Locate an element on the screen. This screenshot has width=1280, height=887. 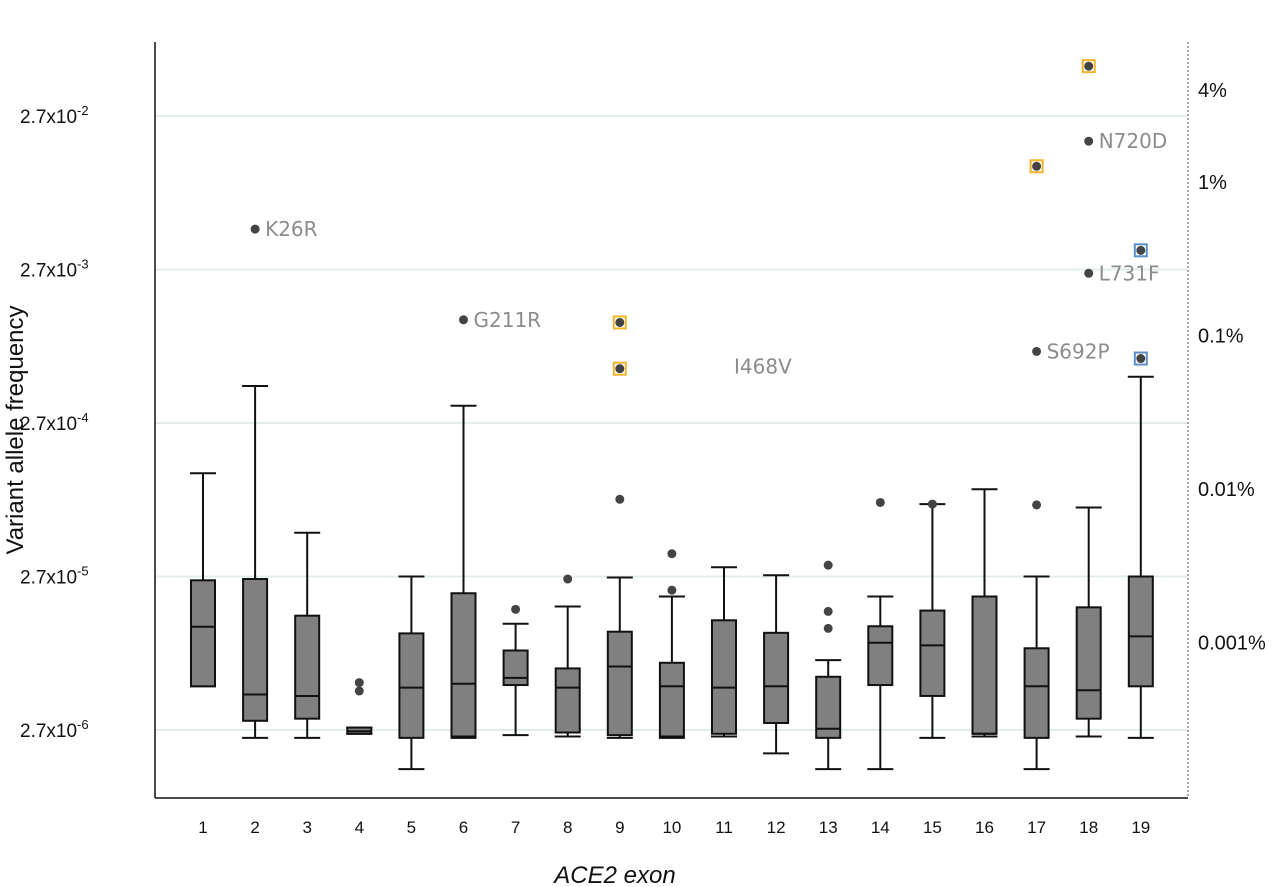
y-tick-label: 2.7x10⁻⁴ is located at coordinates (54, 422).